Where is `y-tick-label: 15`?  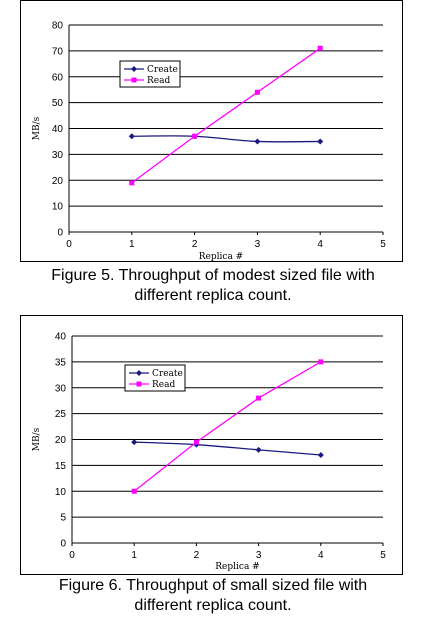 y-tick-label: 15 is located at coordinates (61, 466).